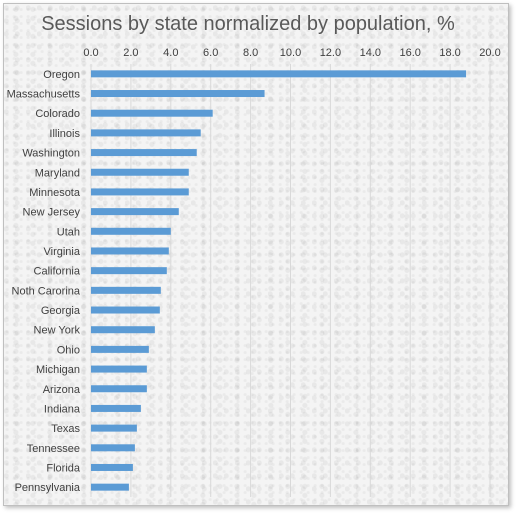 The image size is (516, 513). Describe the element at coordinates (489, 53) in the screenshot. I see `x-tick-label: 20.0` at that location.